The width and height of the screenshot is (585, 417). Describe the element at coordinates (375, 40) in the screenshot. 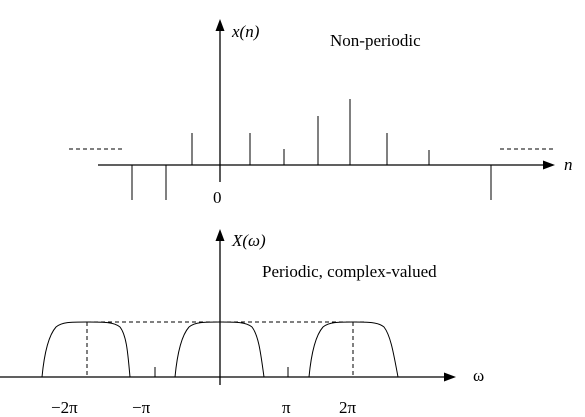

I see `non-periodic-note: Non-periodic` at that location.